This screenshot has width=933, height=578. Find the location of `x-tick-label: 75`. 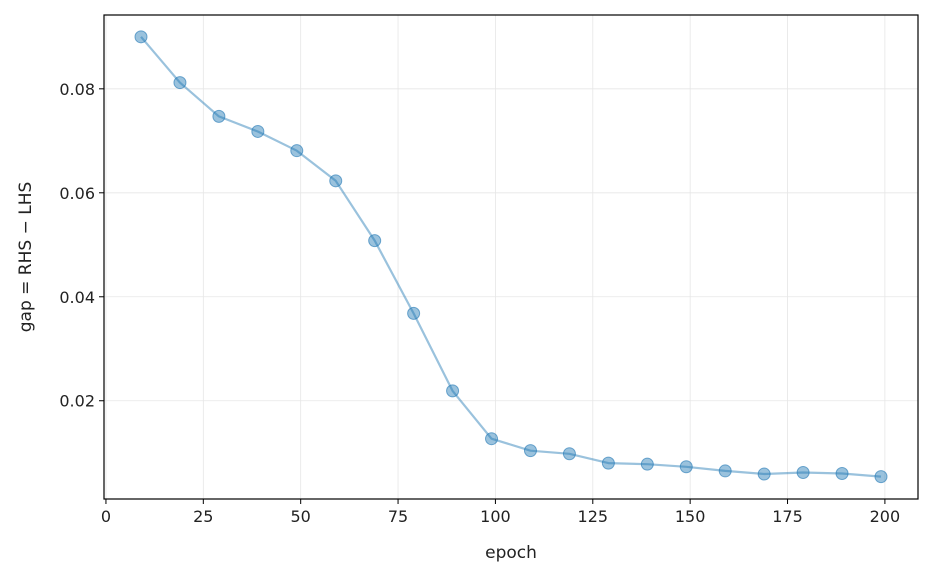

x-tick-label: 75 is located at coordinates (398, 516).